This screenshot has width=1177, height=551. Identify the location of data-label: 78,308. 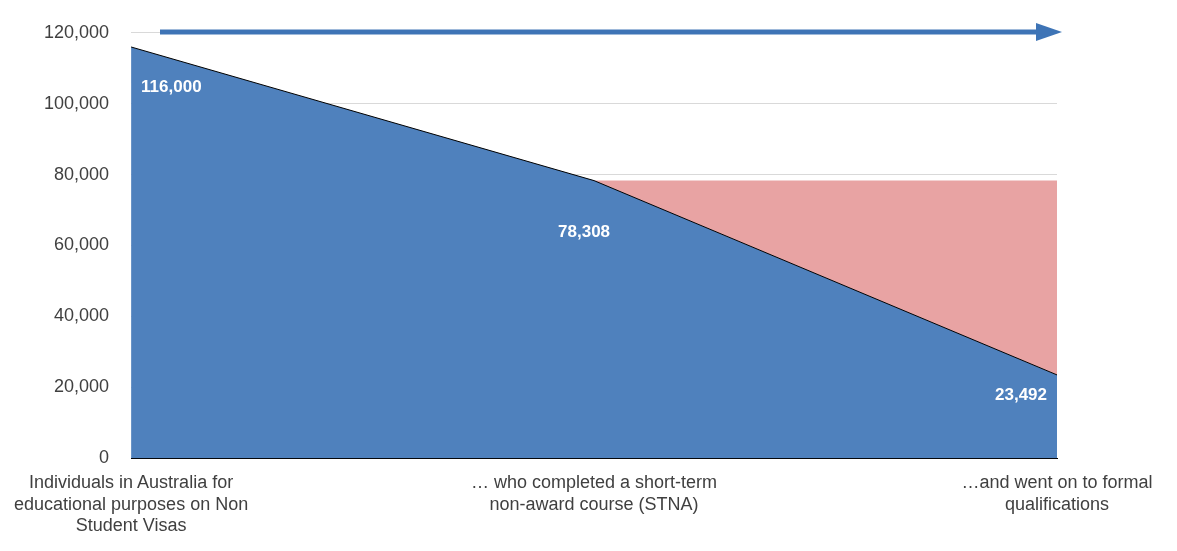
(584, 232).